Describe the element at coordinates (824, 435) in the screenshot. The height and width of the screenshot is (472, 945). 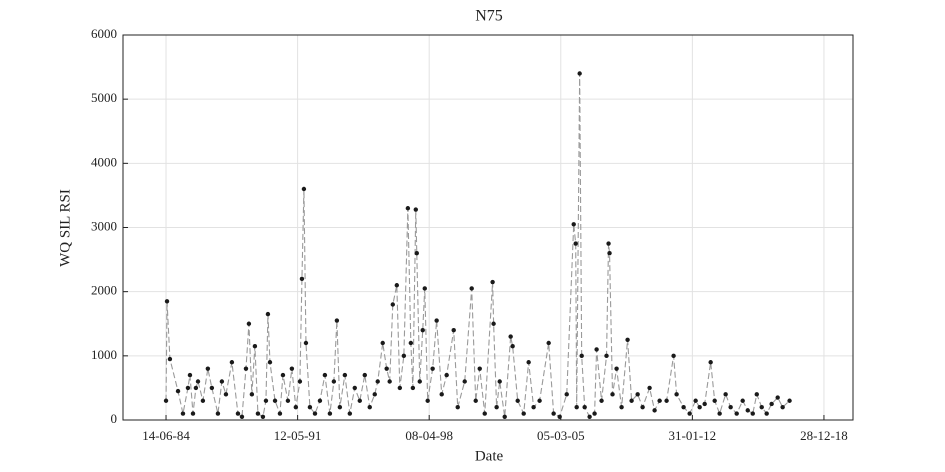
I see `x-tick-label: 28-12-18` at that location.